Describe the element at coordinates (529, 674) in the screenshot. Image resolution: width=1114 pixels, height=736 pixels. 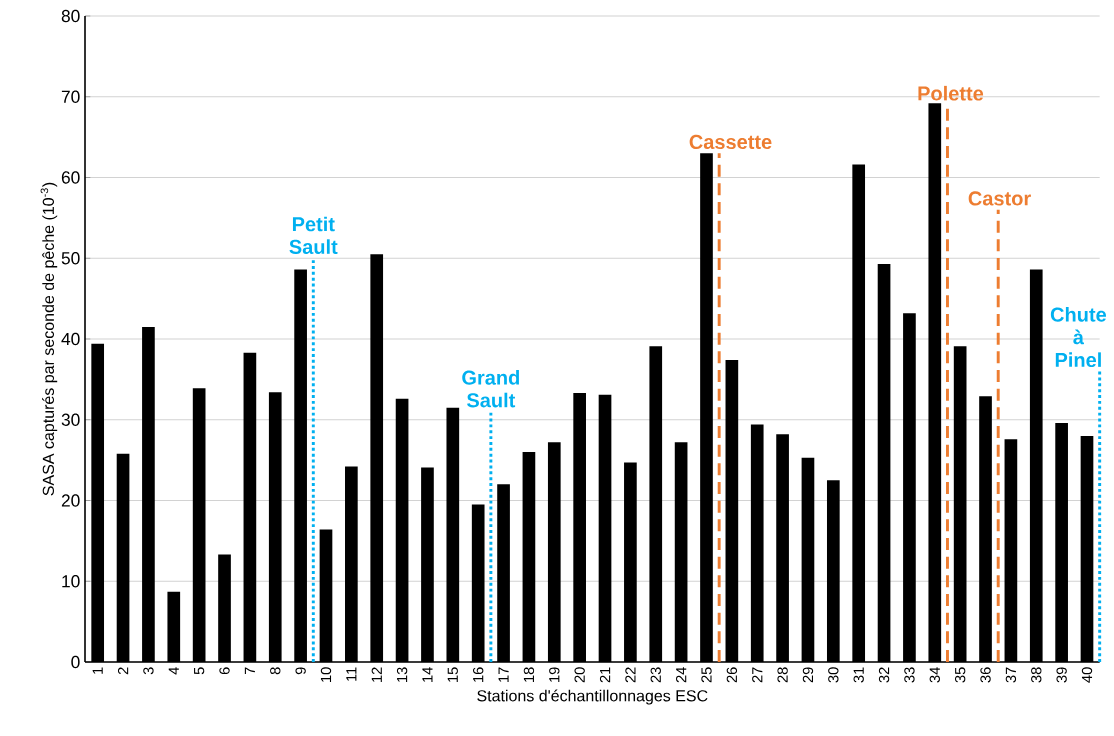
I see `x-tick-label: 18` at that location.